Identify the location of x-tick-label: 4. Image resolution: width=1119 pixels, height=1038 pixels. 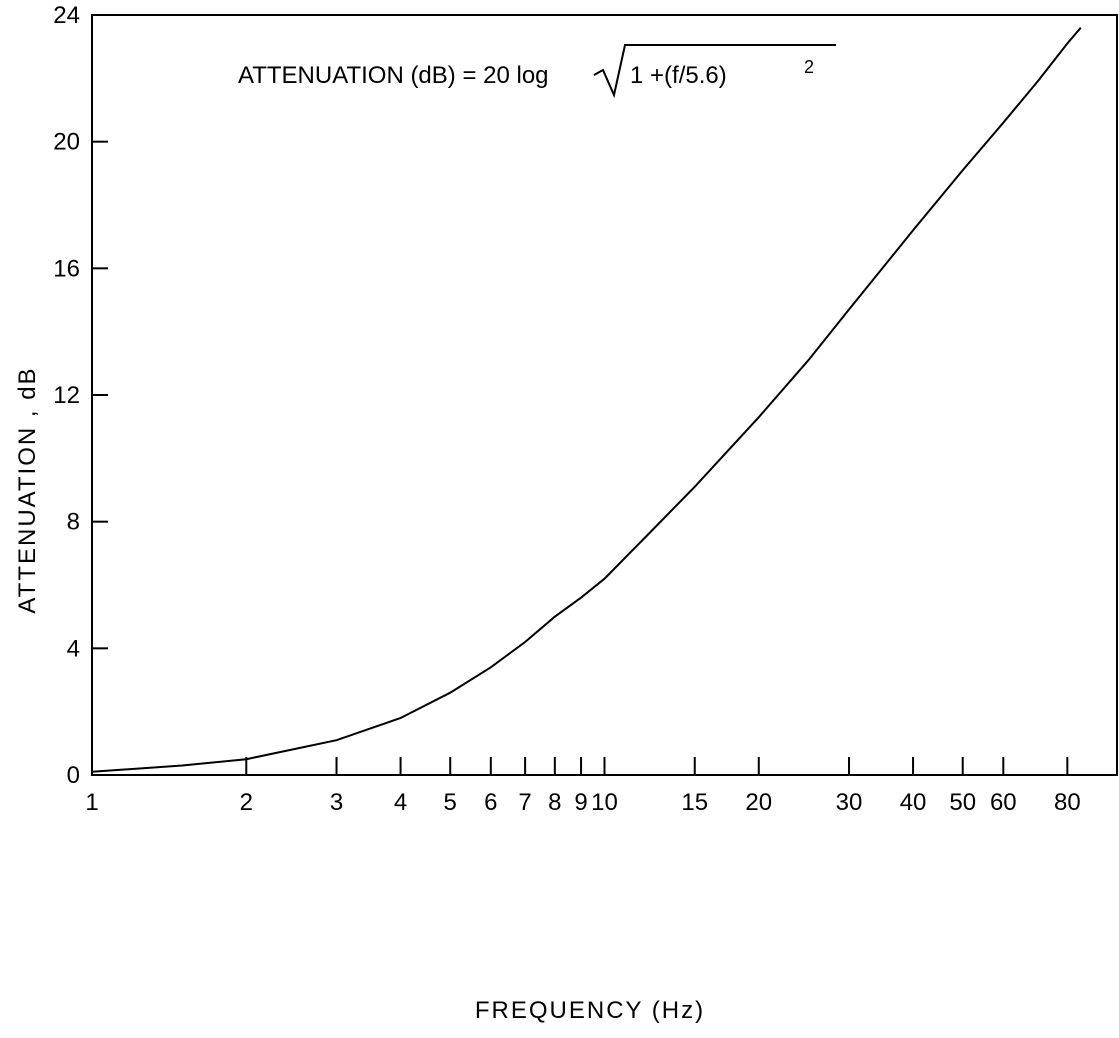
(400, 802).